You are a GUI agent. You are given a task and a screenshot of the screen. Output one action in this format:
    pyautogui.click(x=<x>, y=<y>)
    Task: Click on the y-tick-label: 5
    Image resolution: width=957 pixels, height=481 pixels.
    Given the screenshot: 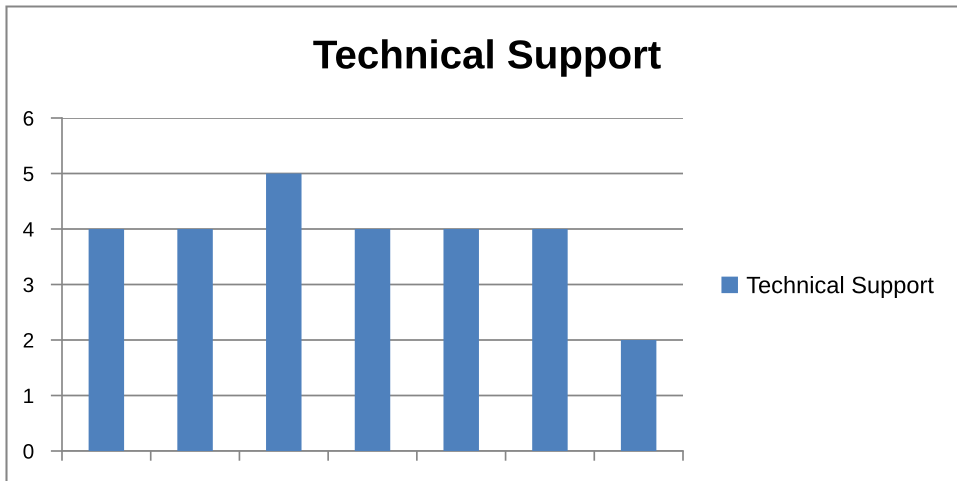 What is the action you would take?
    pyautogui.click(x=28, y=174)
    